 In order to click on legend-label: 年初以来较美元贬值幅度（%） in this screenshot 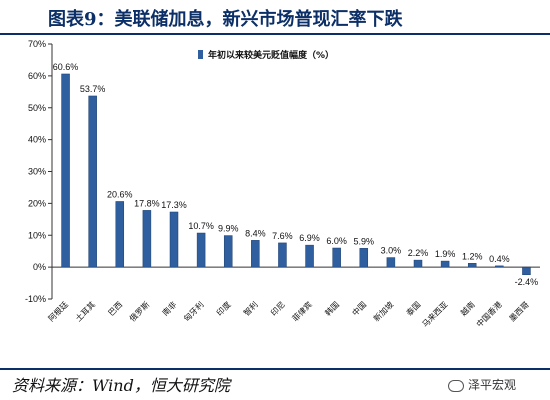, I will do `click(271, 55)`.